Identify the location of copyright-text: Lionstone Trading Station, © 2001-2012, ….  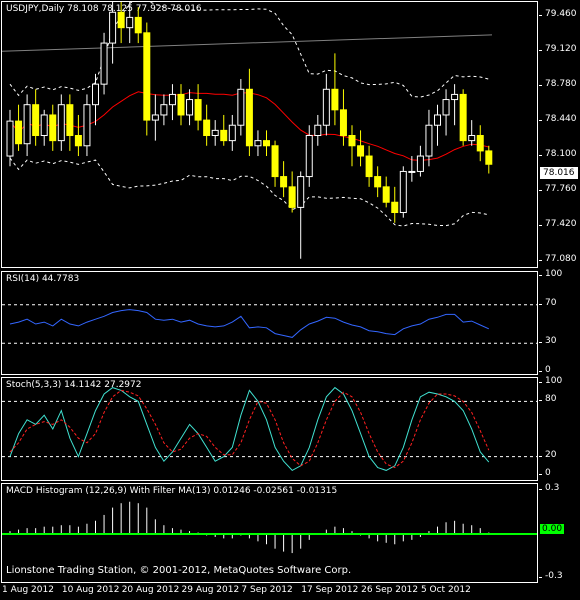
(179, 570).